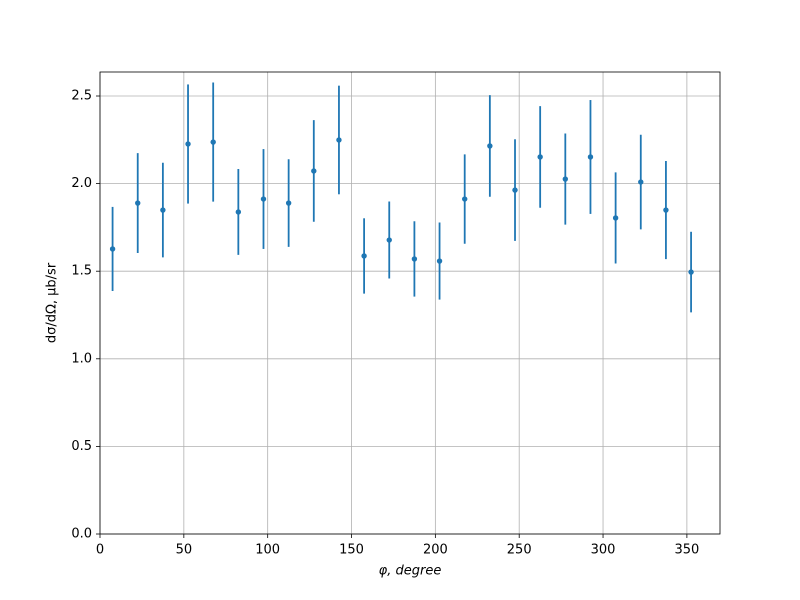 The height and width of the screenshot is (600, 800). Describe the element at coordinates (81, 183) in the screenshot. I see `y-tick-label: 2.0` at that location.